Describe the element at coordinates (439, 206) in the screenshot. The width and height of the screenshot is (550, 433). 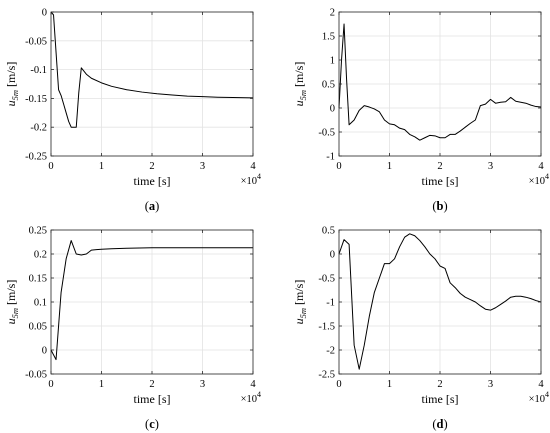
I see `panel-caption: (b)` at that location.